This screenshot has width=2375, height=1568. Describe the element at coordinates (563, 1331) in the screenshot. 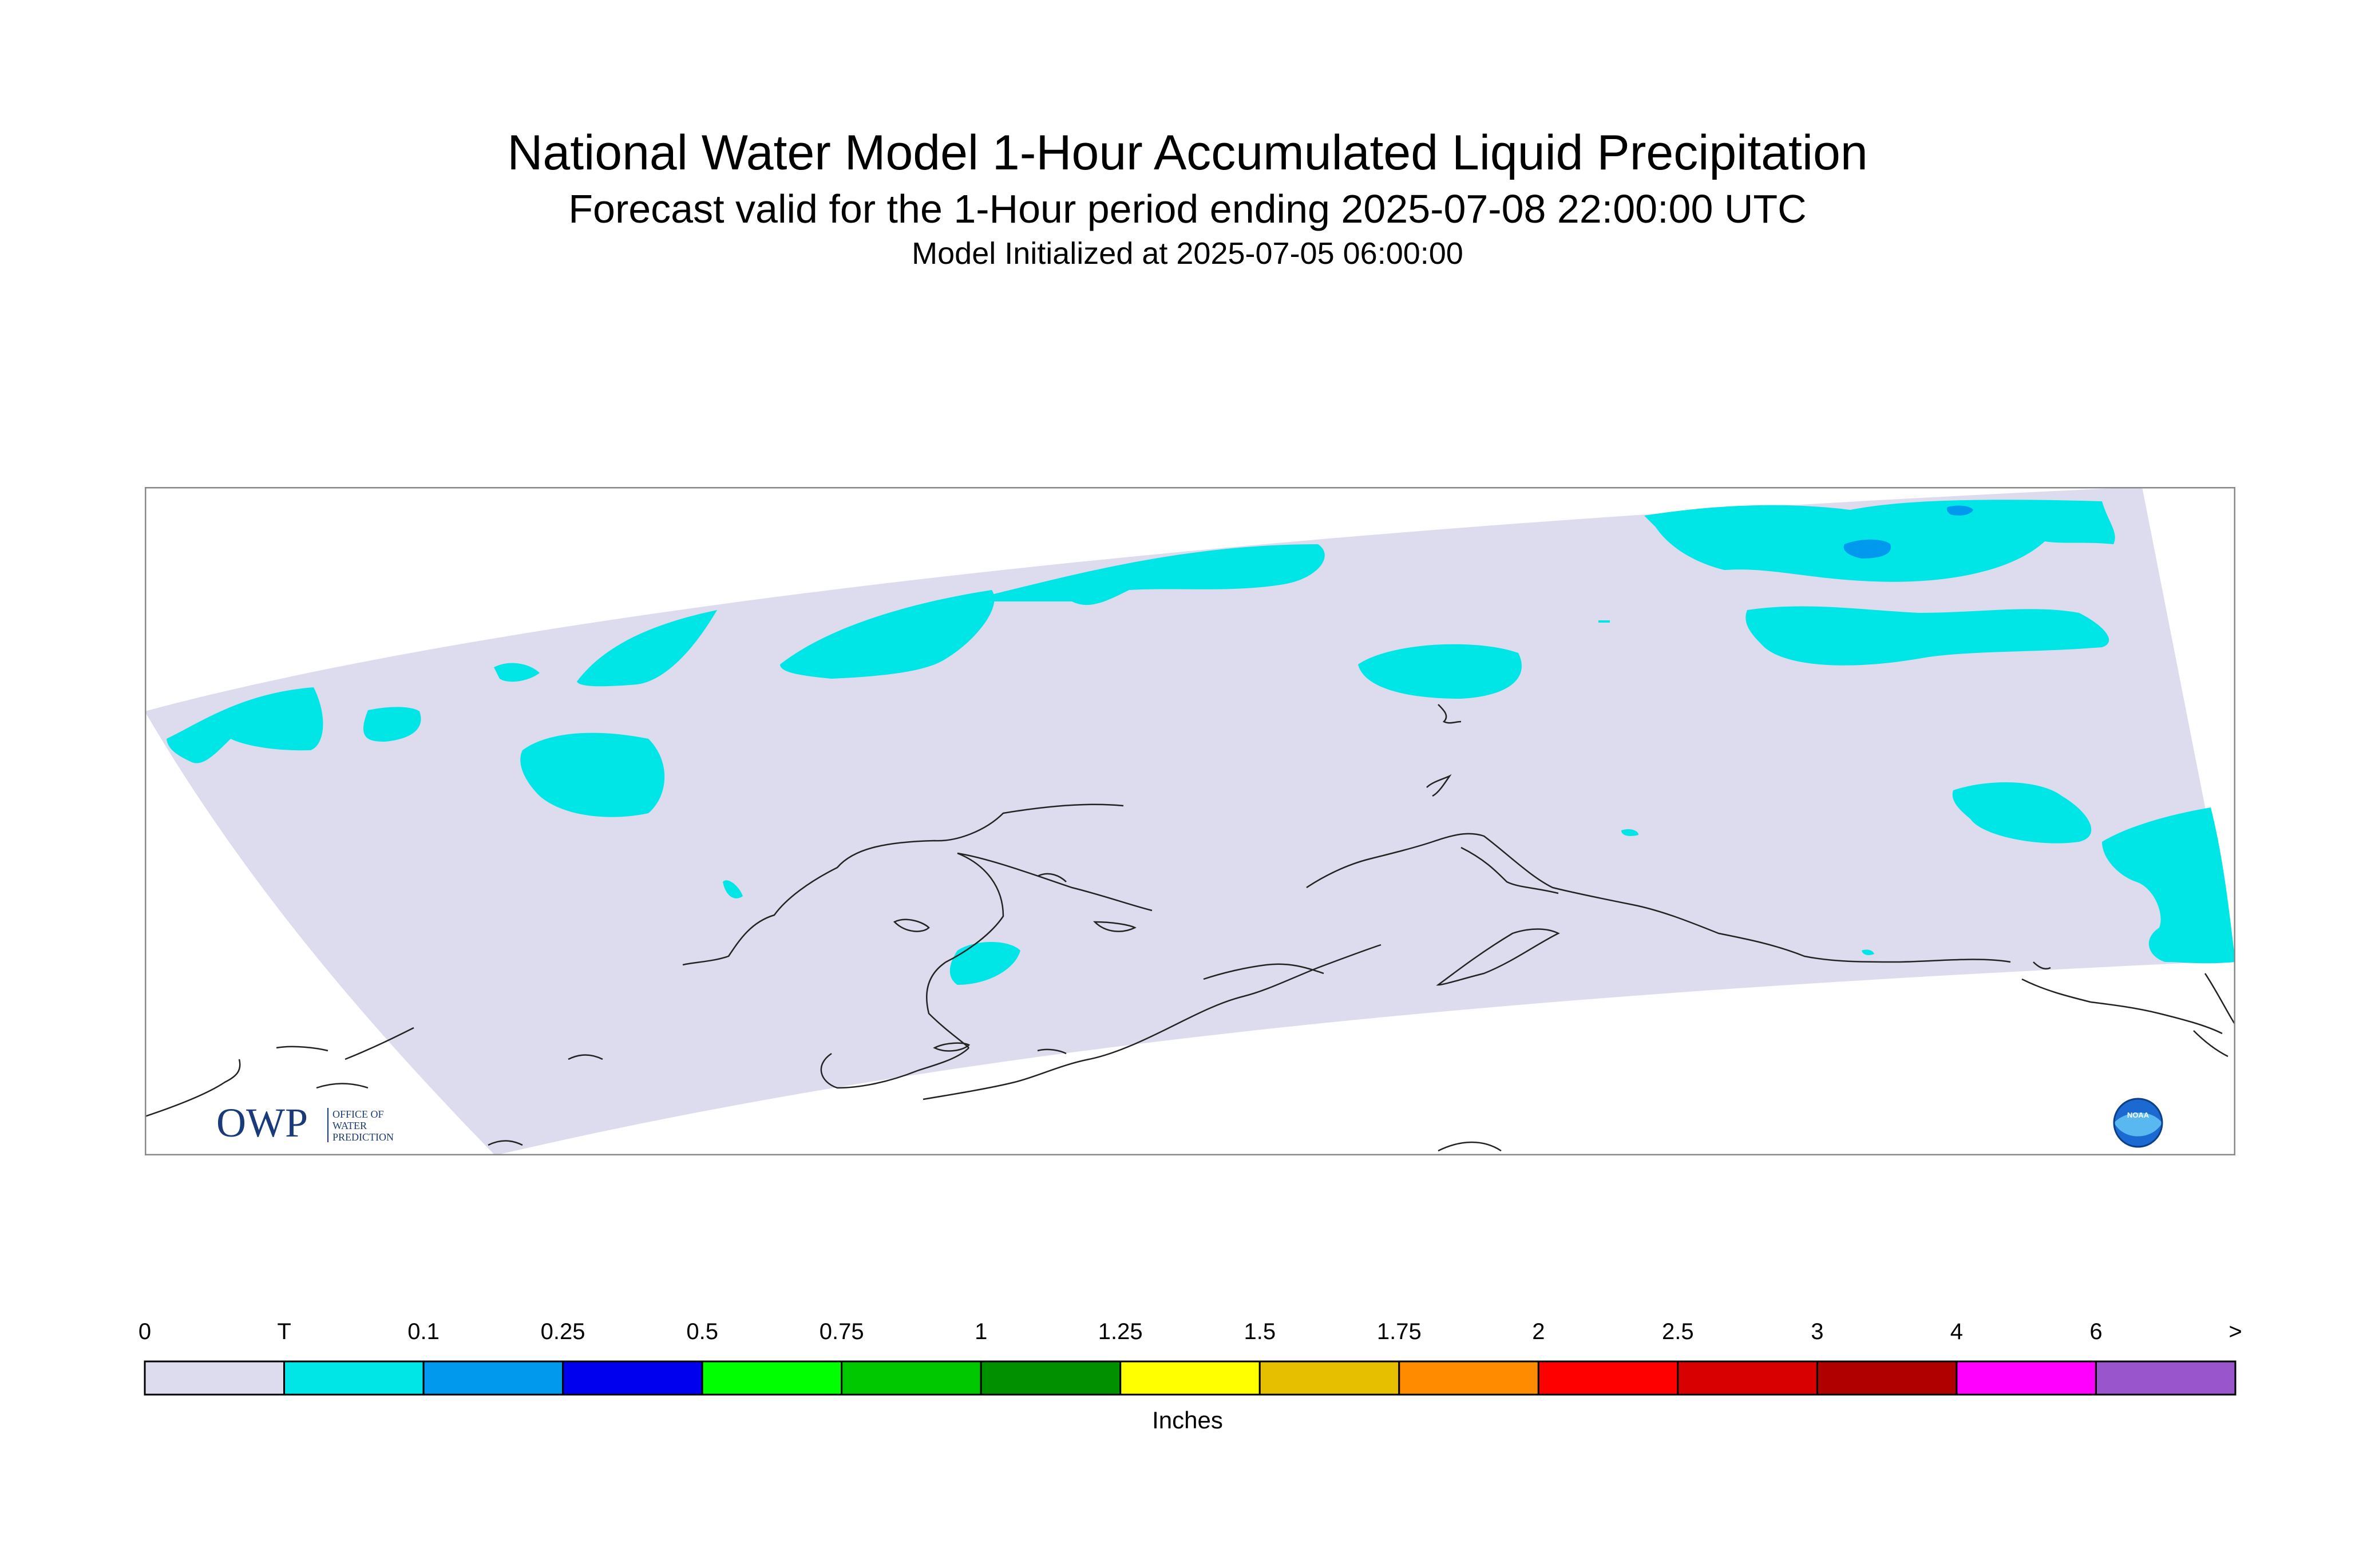

I see `legend-tick-label: 0.25` at that location.